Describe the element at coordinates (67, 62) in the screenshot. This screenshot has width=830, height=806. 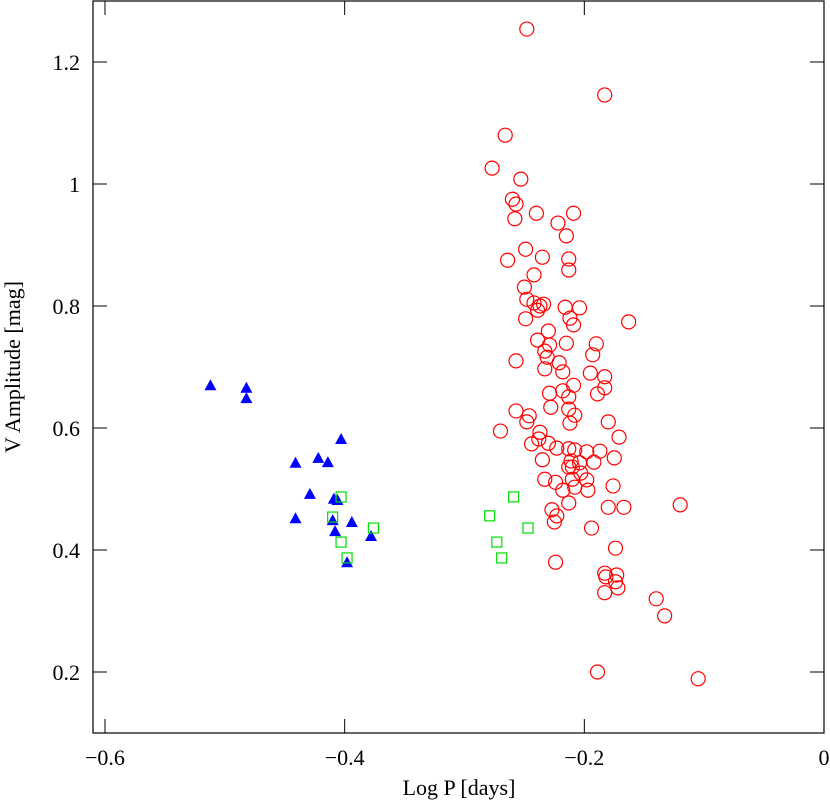
I see `y-tick-label: 1.2` at that location.